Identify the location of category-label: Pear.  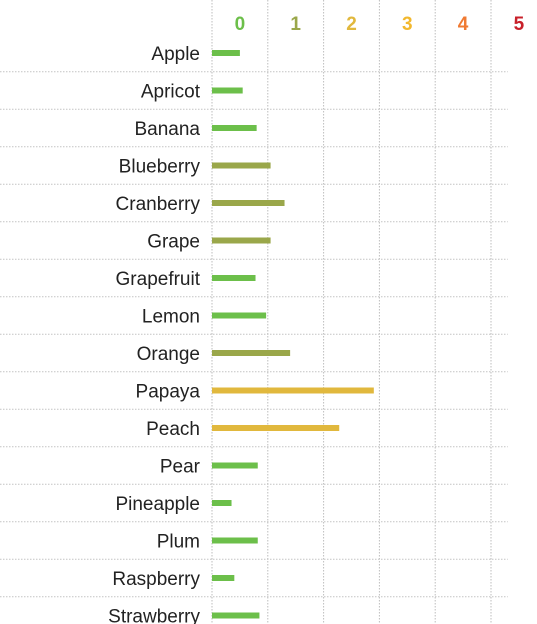
(180, 467).